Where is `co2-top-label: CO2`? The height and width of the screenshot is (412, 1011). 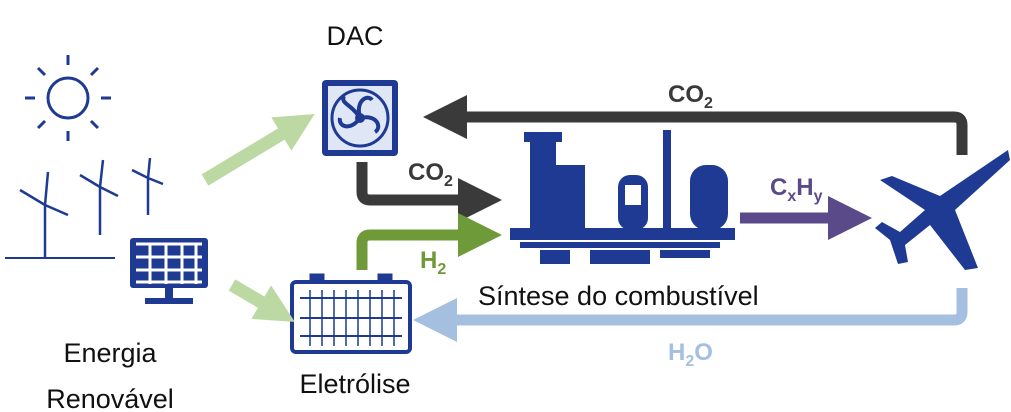
co2-top-label: CO2 is located at coordinates (690, 96).